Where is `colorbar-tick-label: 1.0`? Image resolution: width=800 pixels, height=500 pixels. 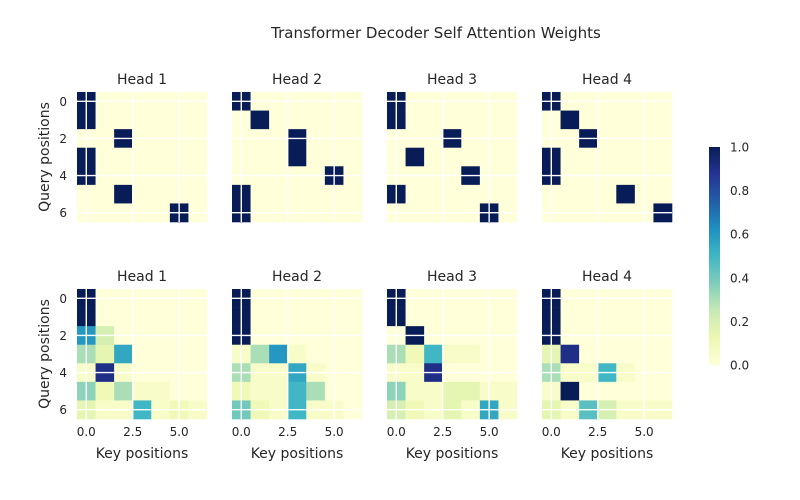
colorbar-tick-label: 1.0 is located at coordinates (739, 148).